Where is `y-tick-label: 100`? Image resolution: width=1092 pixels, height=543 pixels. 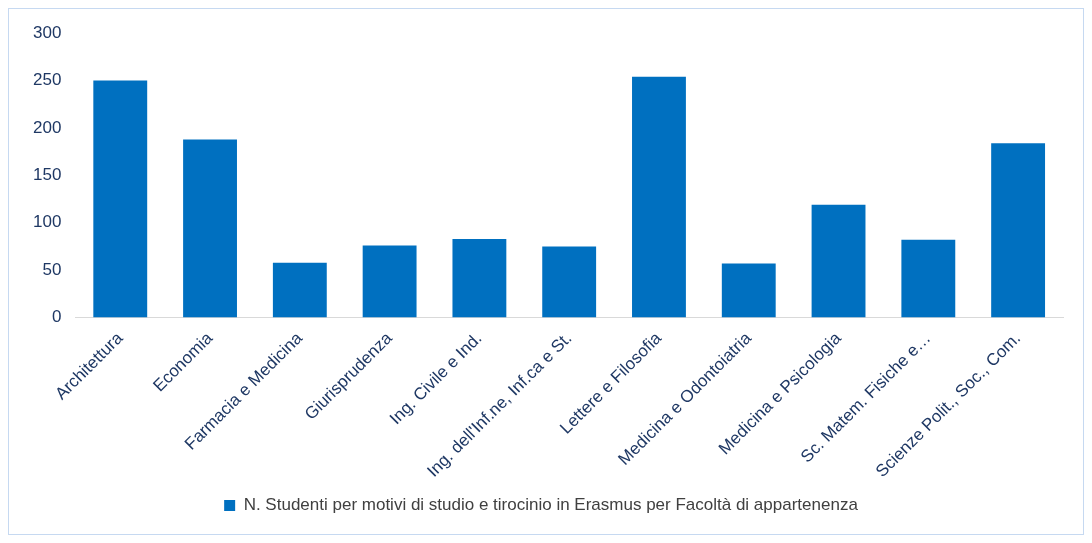 y-tick-label: 100 is located at coordinates (47, 222).